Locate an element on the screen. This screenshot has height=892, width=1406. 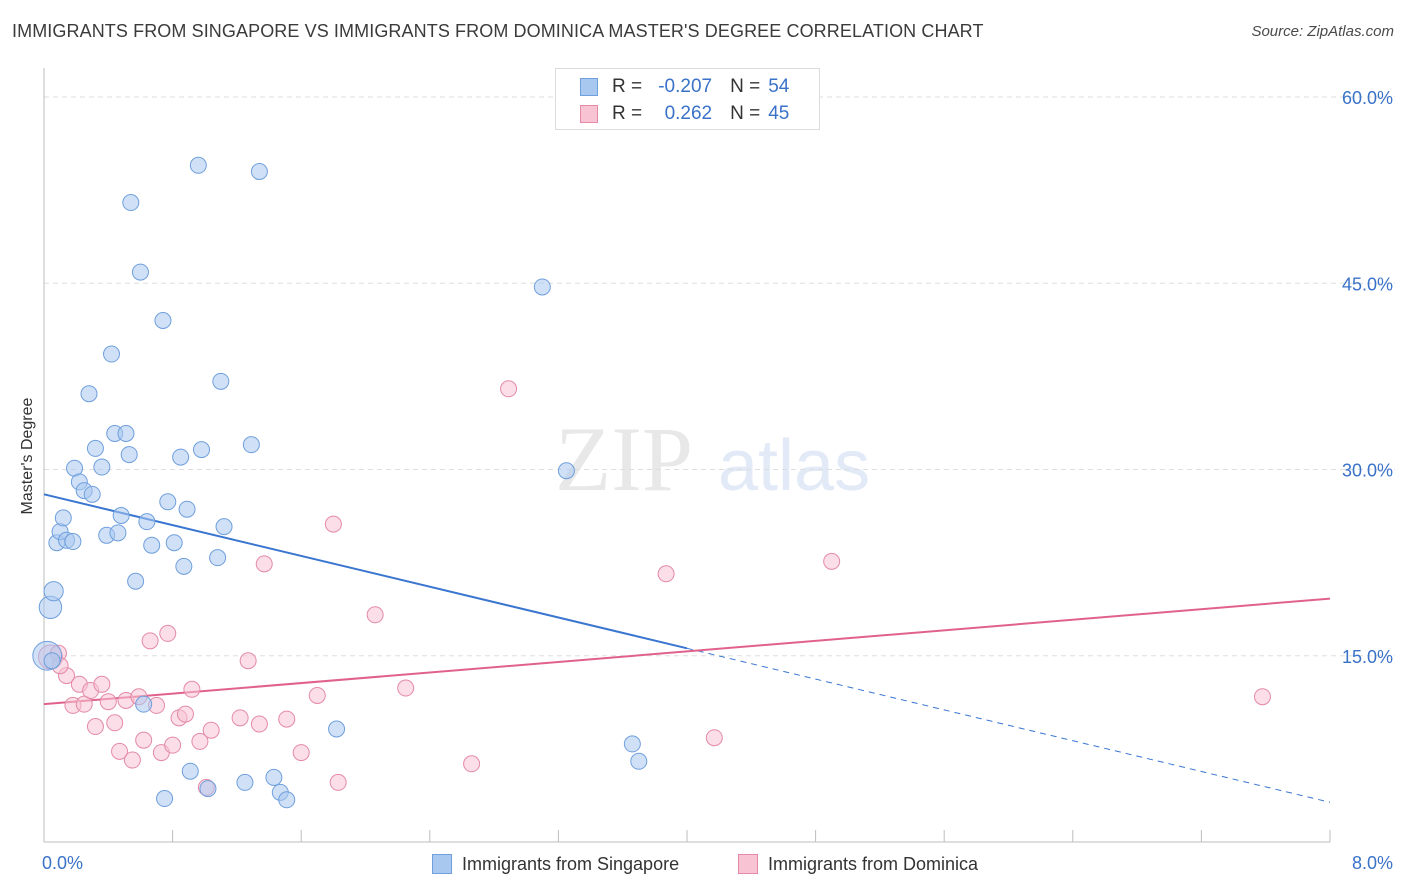
bottom-legend-singapore: Immigrants from Singapore is located at coordinates (555, 864).